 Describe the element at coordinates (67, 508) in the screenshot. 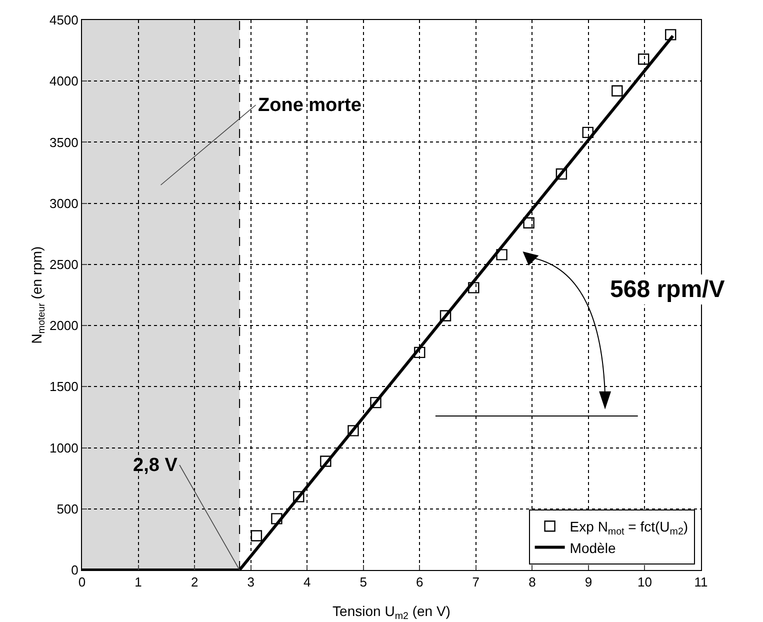

I see `y-tick-label: 500` at that location.